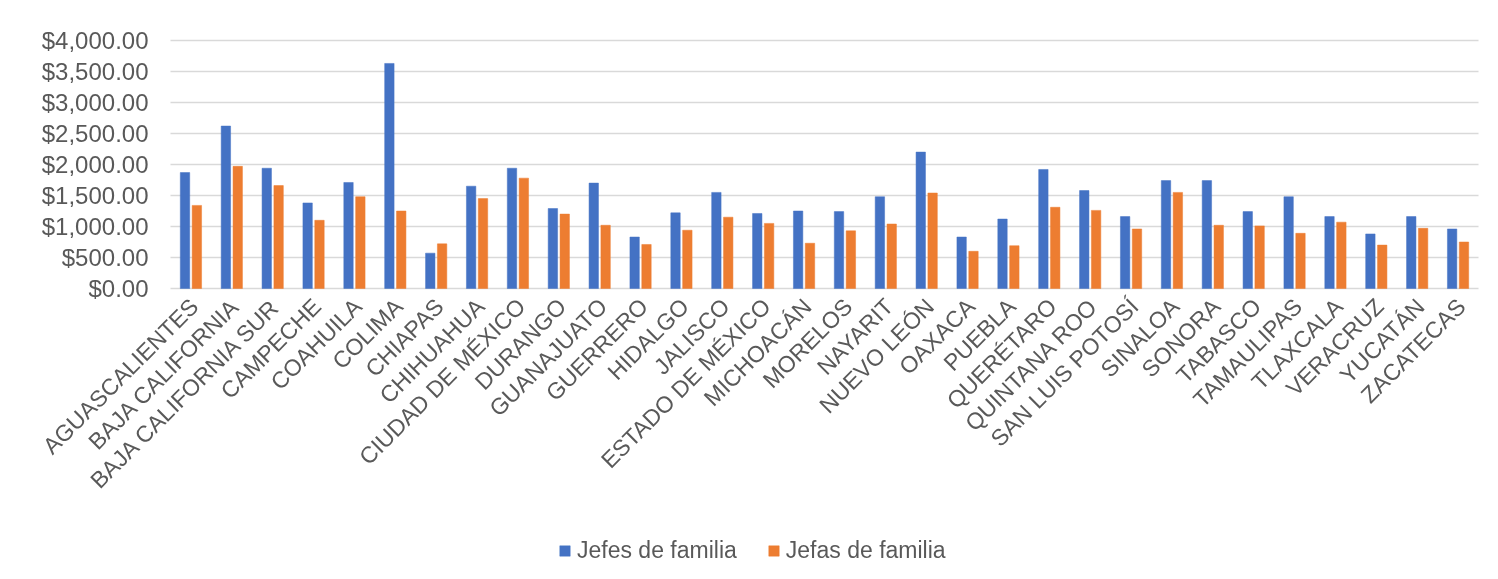  Describe the element at coordinates (95, 133) in the screenshot. I see `y-tick-label: $2,500.00` at that location.